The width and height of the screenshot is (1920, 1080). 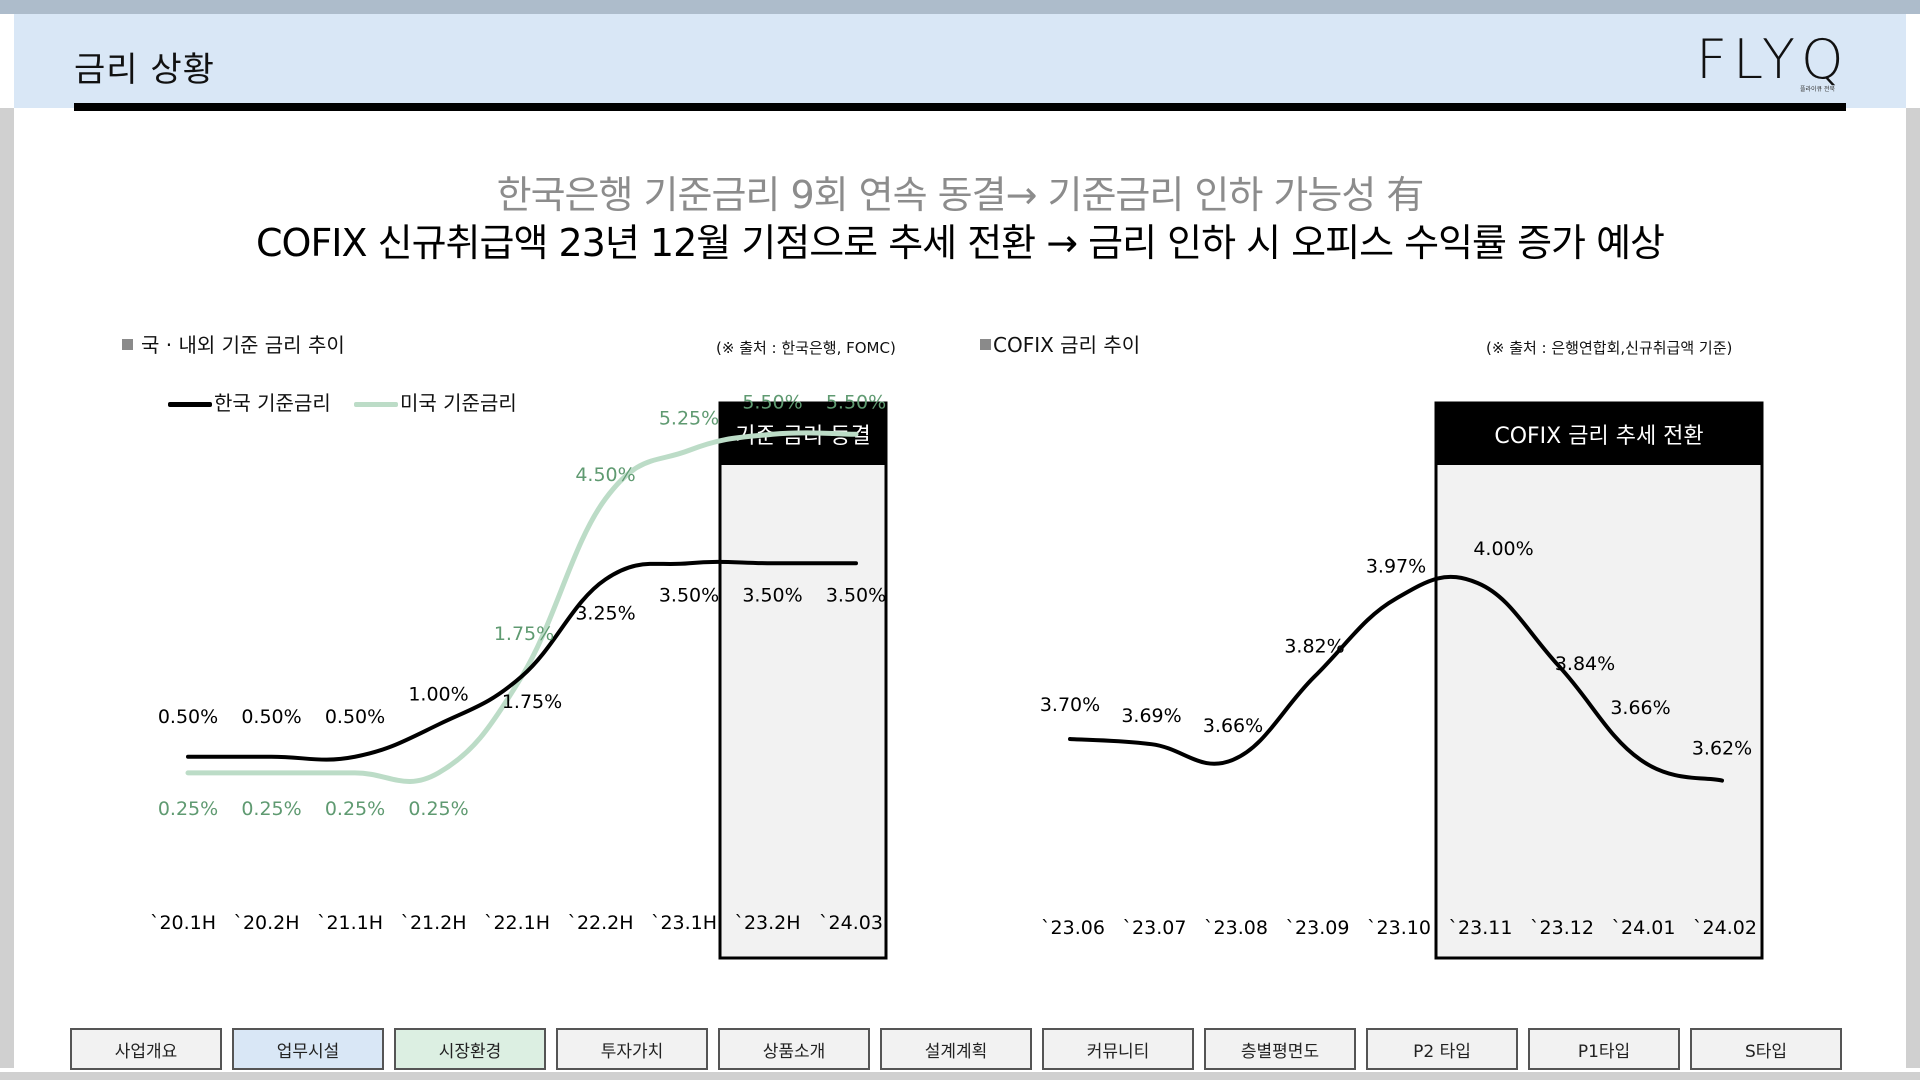 What do you see at coordinates (851, 923) in the screenshot?
I see `x-tick-label: `24.03` at bounding box center [851, 923].